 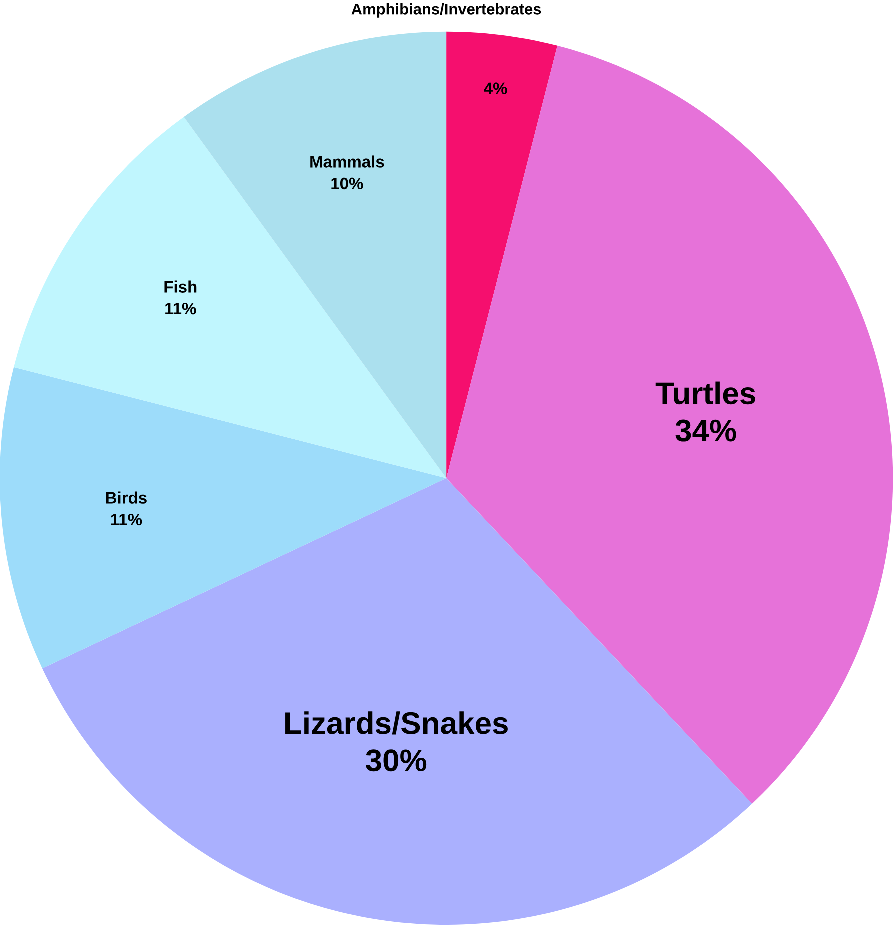 What do you see at coordinates (447, 10) in the screenshot?
I see `slice-label: Amphibians/Invertebrates` at bounding box center [447, 10].